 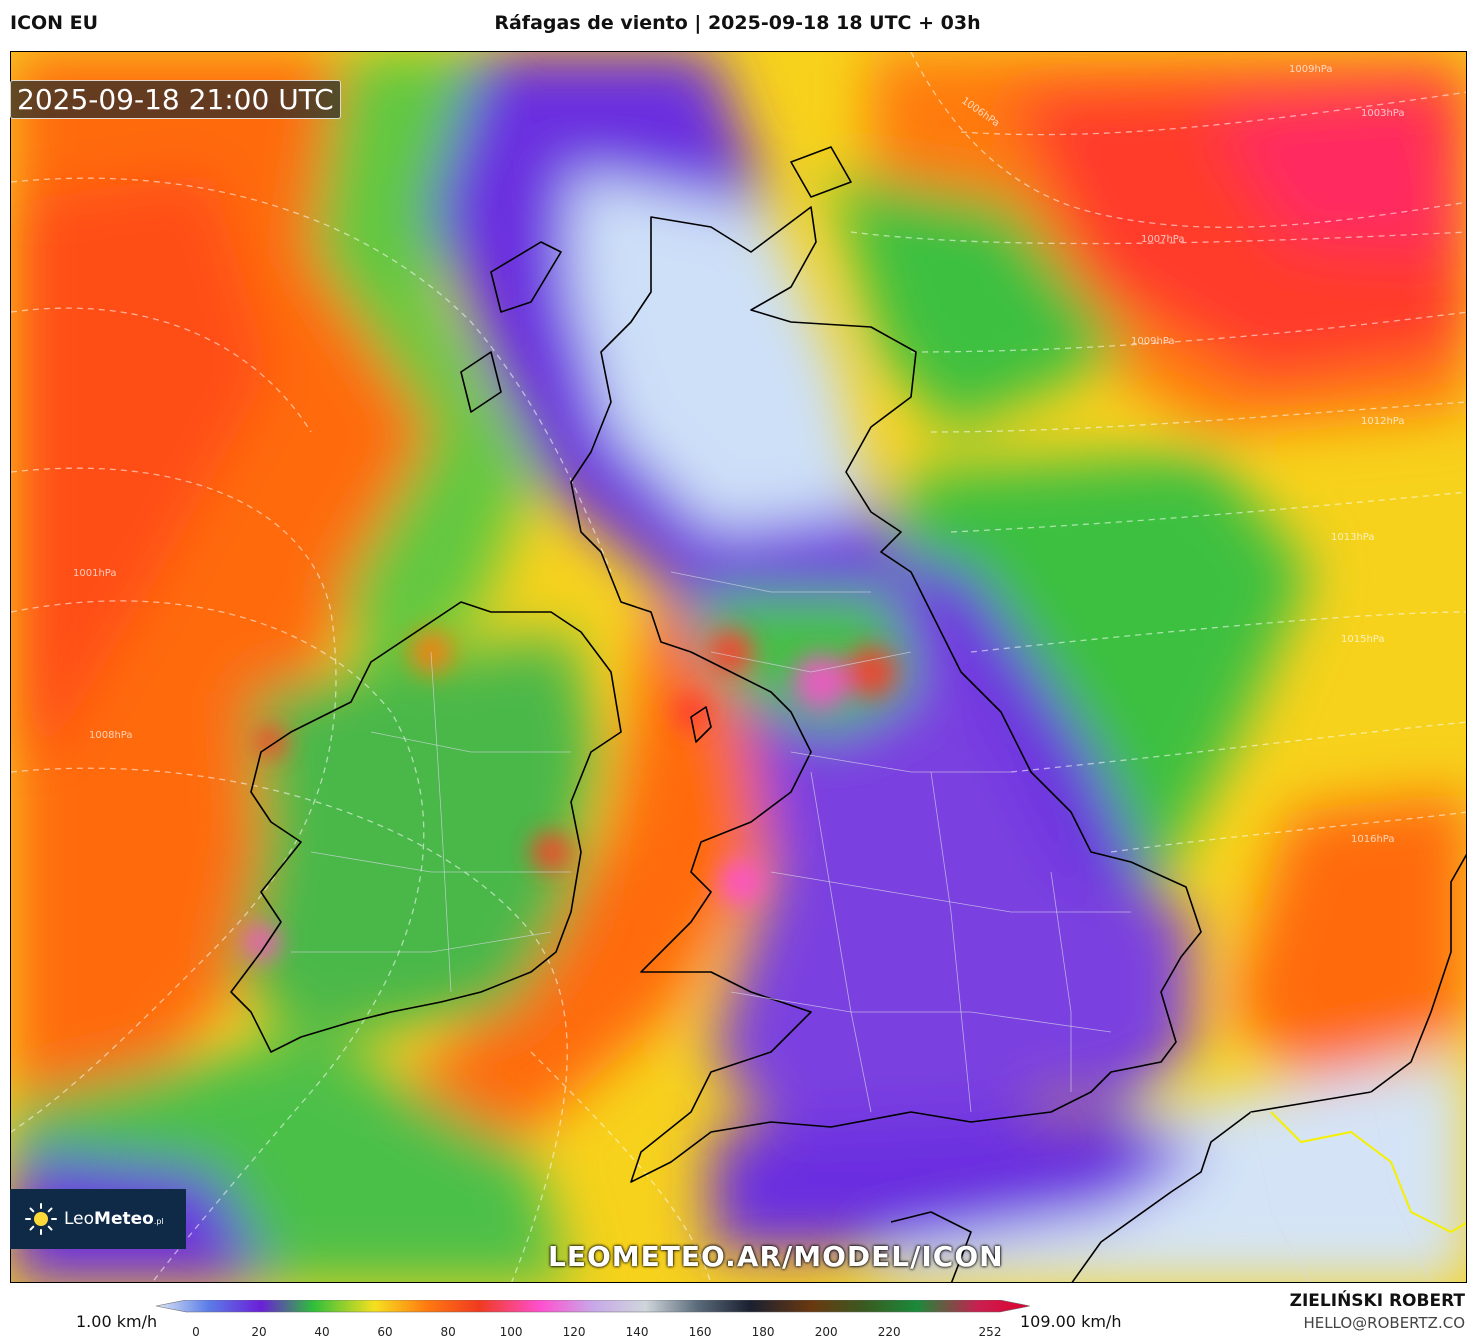 I want to click on legend-tick-label: 140, so click(x=637, y=1332).